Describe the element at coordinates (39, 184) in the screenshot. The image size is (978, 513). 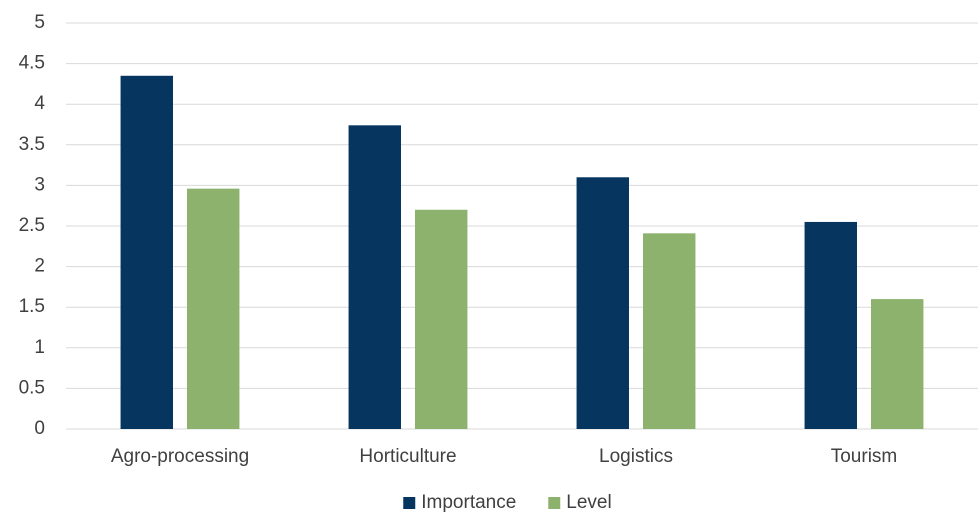
I see `y-tick-label: 3` at that location.